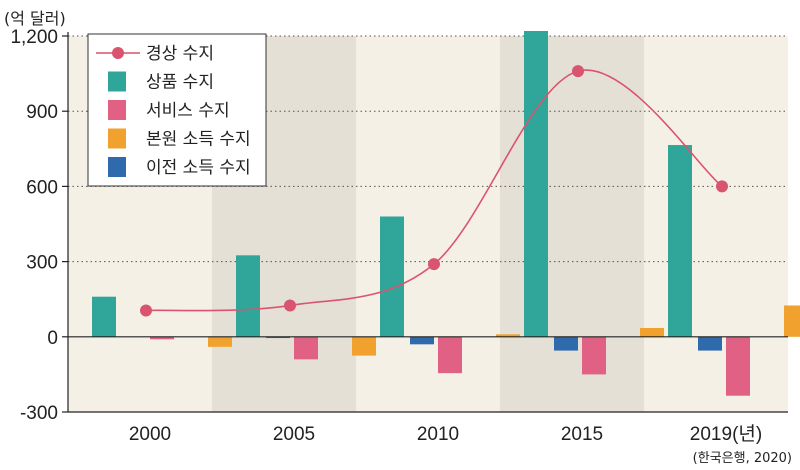  I want to click on y-tick-label: 1,200, so click(34, 37).